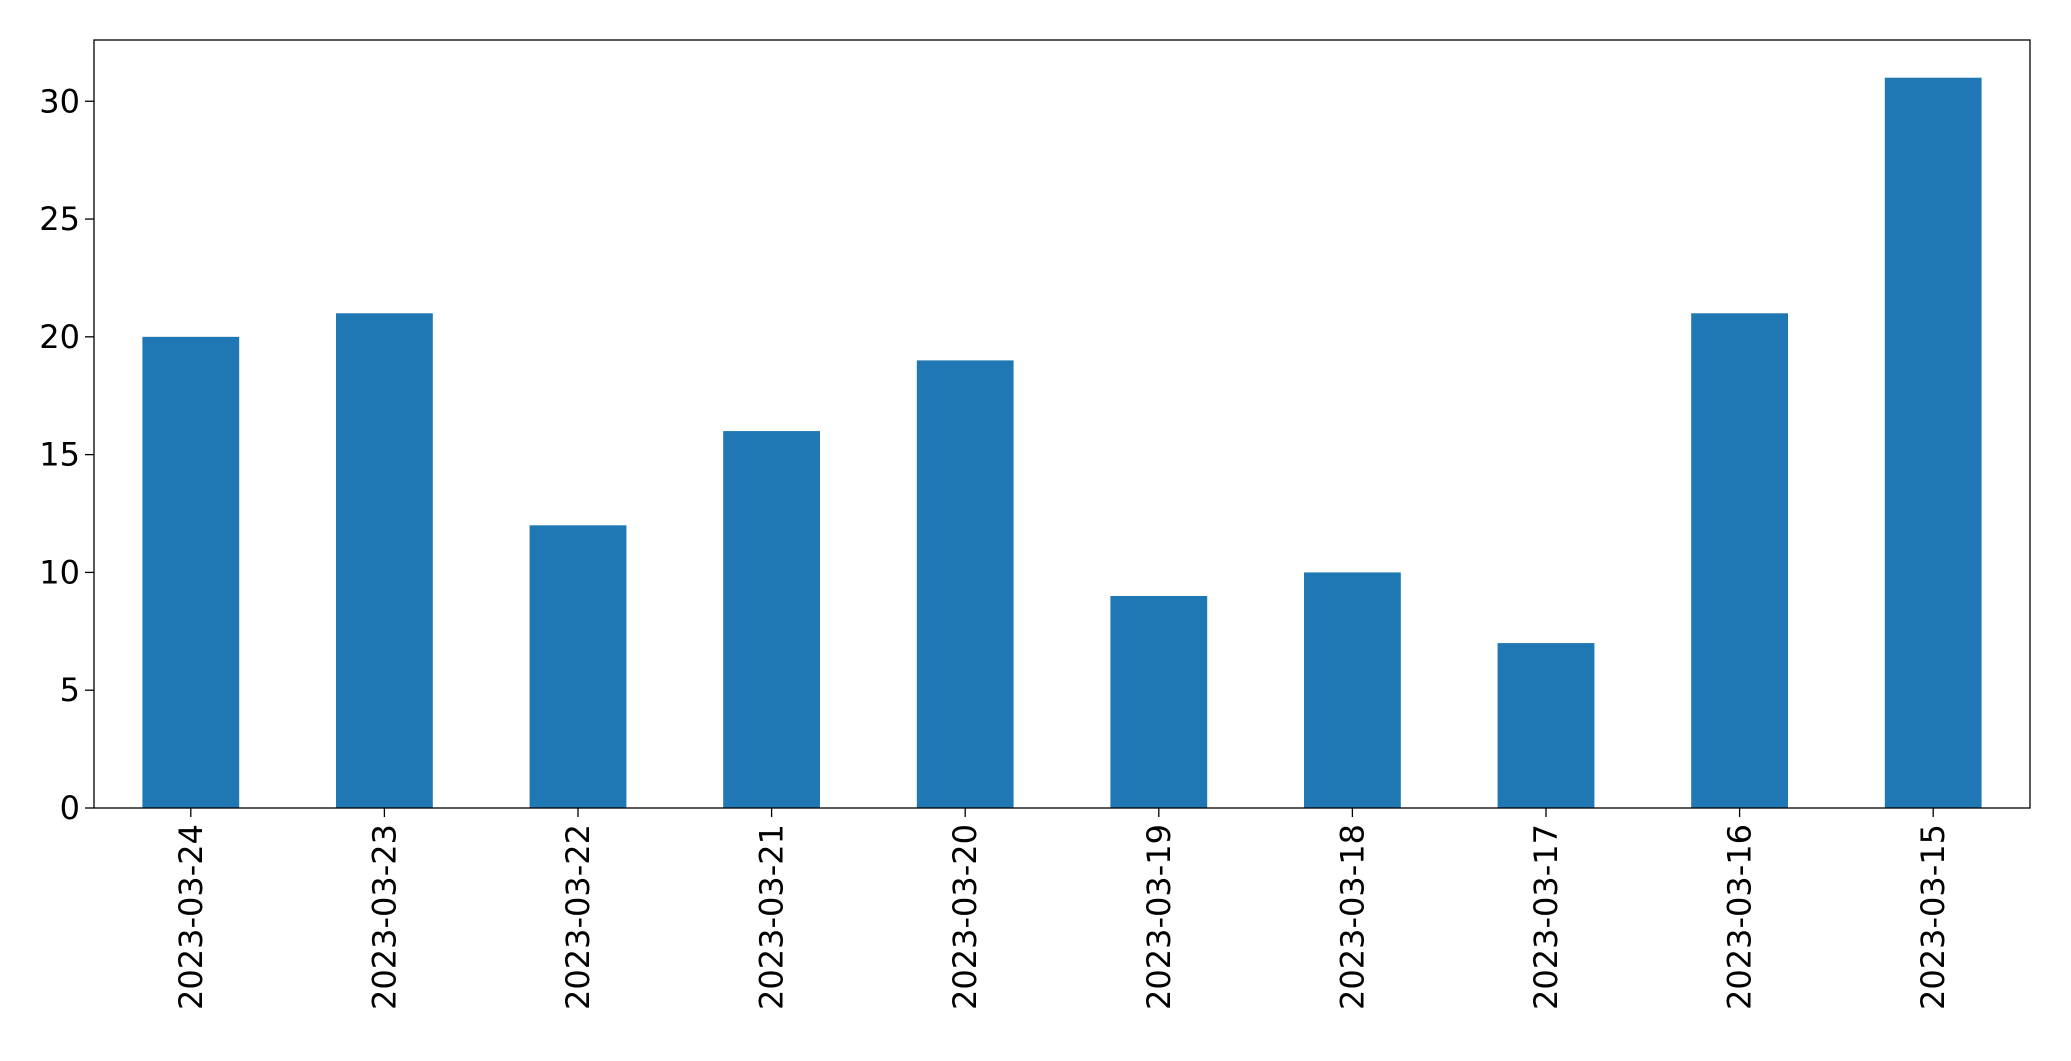 The image size is (2071, 1061). What do you see at coordinates (70, 808) in the screenshot?
I see `y-tick-label: 0` at bounding box center [70, 808].